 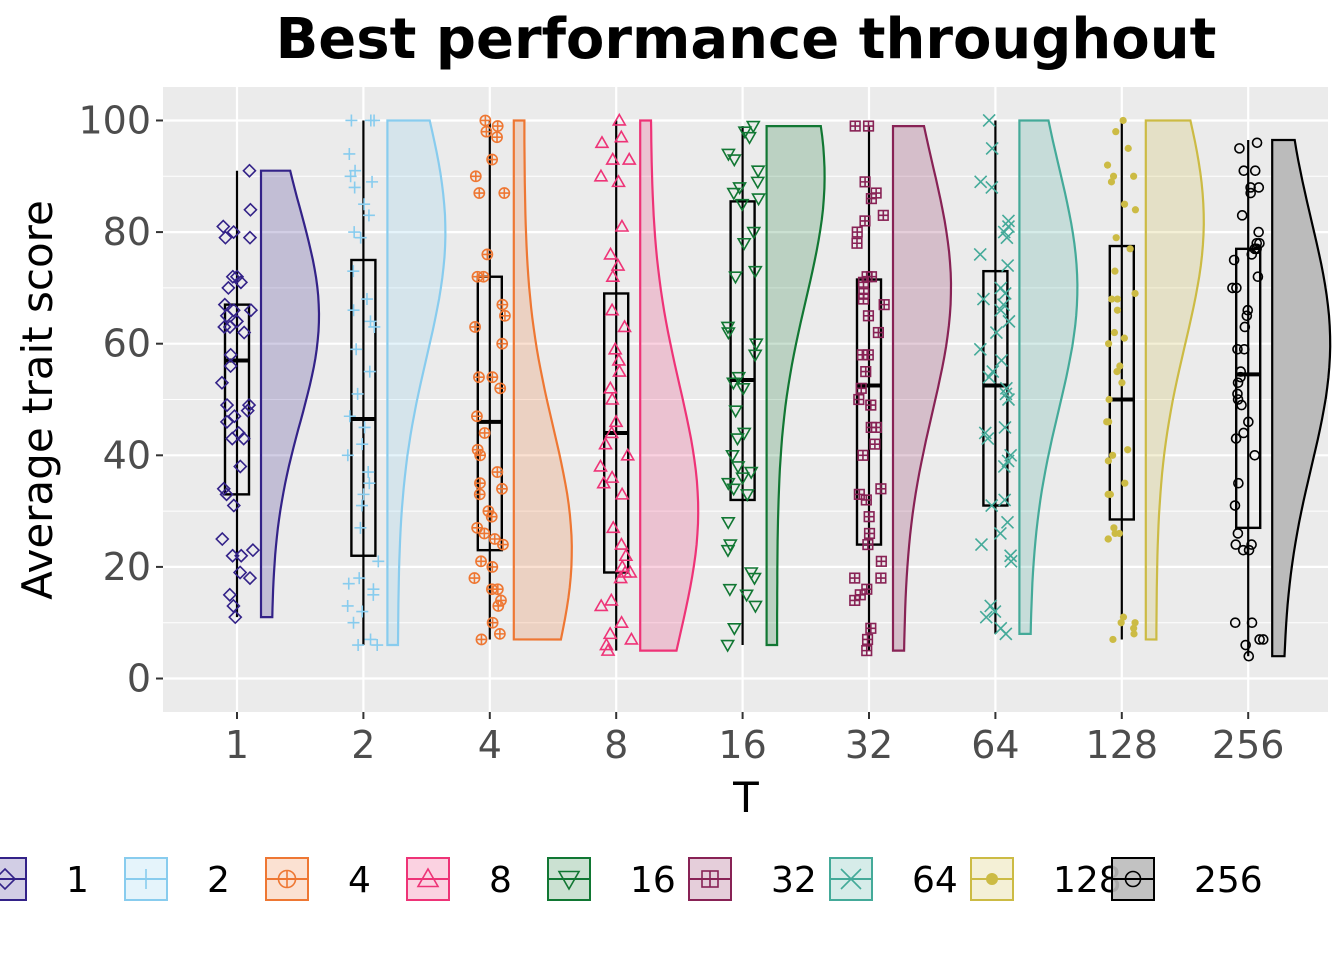 What do you see at coordinates (1046, 879) in the screenshot?
I see `legend-item-128: 128` at bounding box center [1046, 879].